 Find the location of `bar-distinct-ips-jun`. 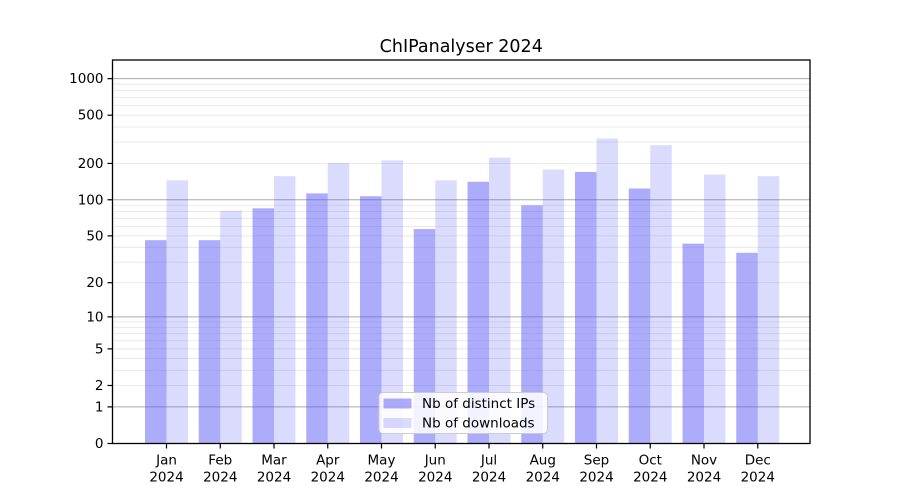

bar-distinct-ips-jun is located at coordinates (424, 336).